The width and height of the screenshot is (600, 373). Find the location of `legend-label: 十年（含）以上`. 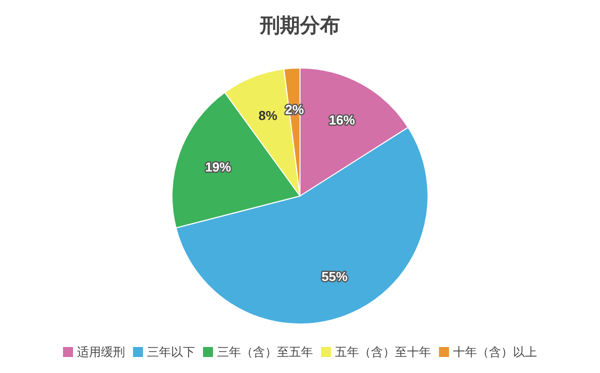

legend-label: 十年（含）以上 is located at coordinates (495, 352).